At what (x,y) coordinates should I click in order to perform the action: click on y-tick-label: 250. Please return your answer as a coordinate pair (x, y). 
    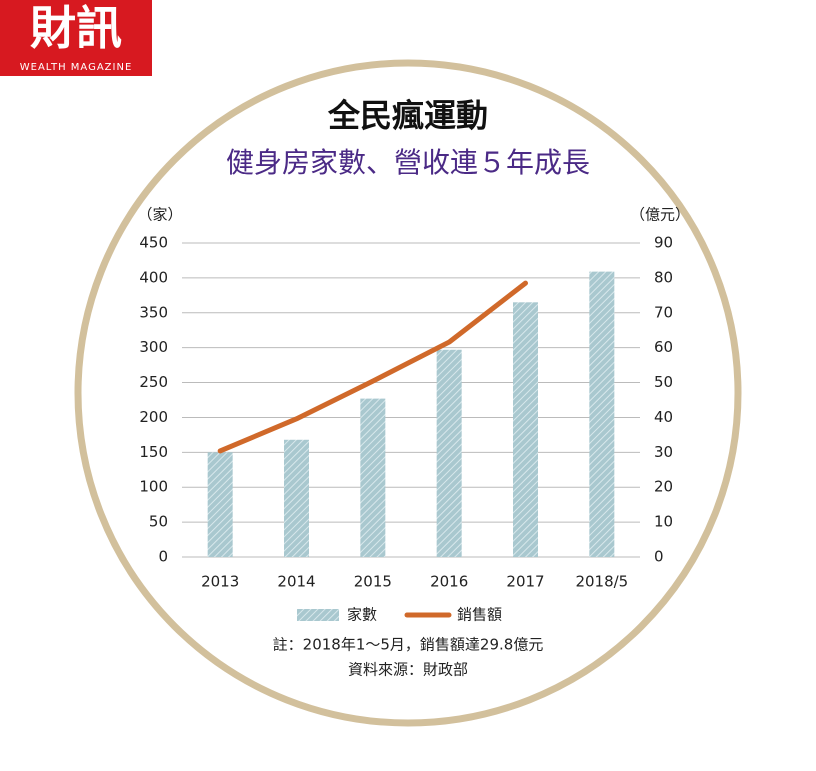
    Looking at the image, I should click on (153, 382).